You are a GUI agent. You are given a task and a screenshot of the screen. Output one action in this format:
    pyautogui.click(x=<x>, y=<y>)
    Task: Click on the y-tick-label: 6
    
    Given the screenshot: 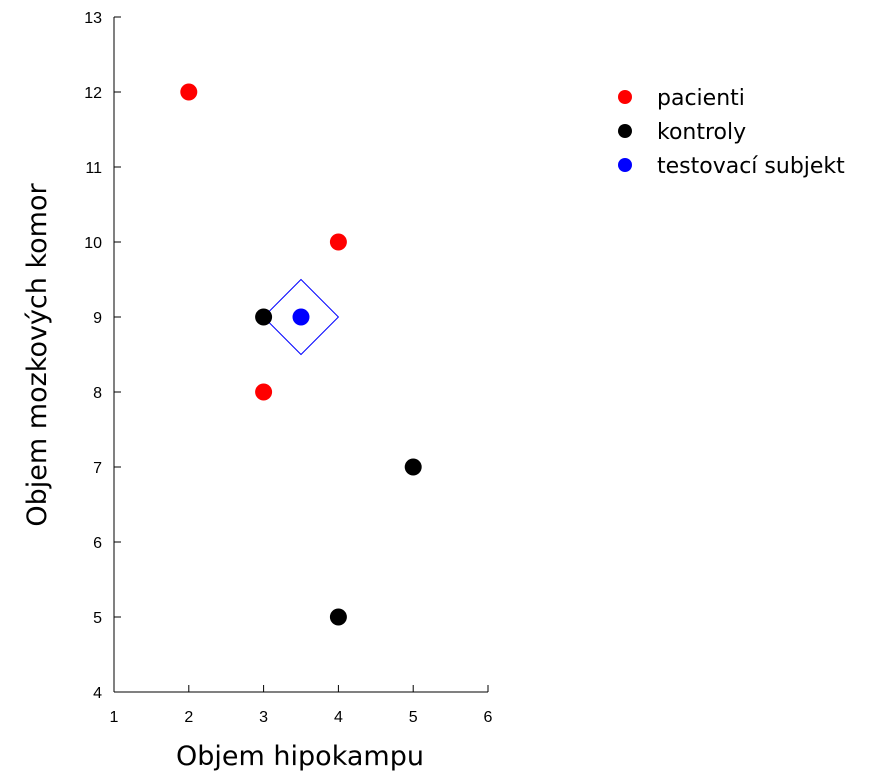 What is the action you would take?
    pyautogui.click(x=97, y=543)
    